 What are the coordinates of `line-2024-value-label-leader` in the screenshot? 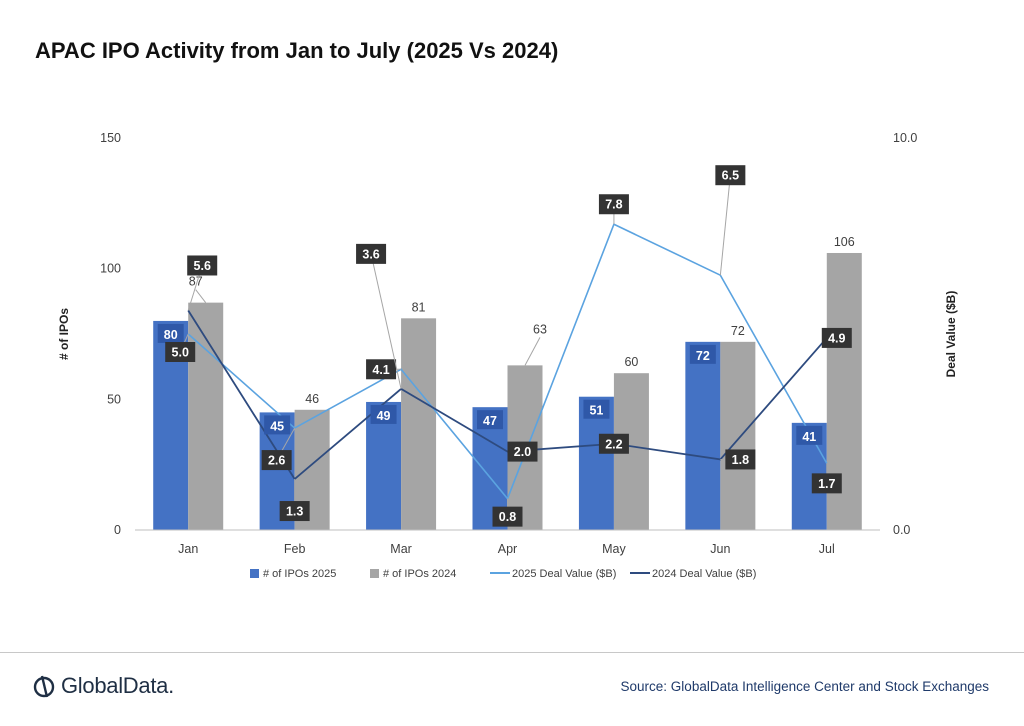 It's located at (386, 321).